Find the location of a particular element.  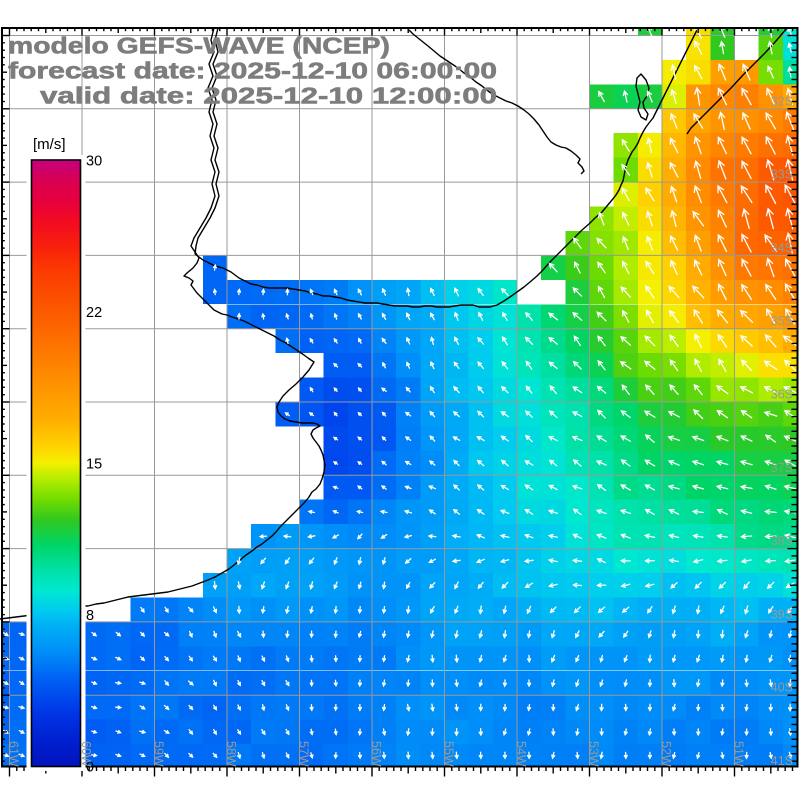

svg-text: 55W is located at coordinates (449, 754).